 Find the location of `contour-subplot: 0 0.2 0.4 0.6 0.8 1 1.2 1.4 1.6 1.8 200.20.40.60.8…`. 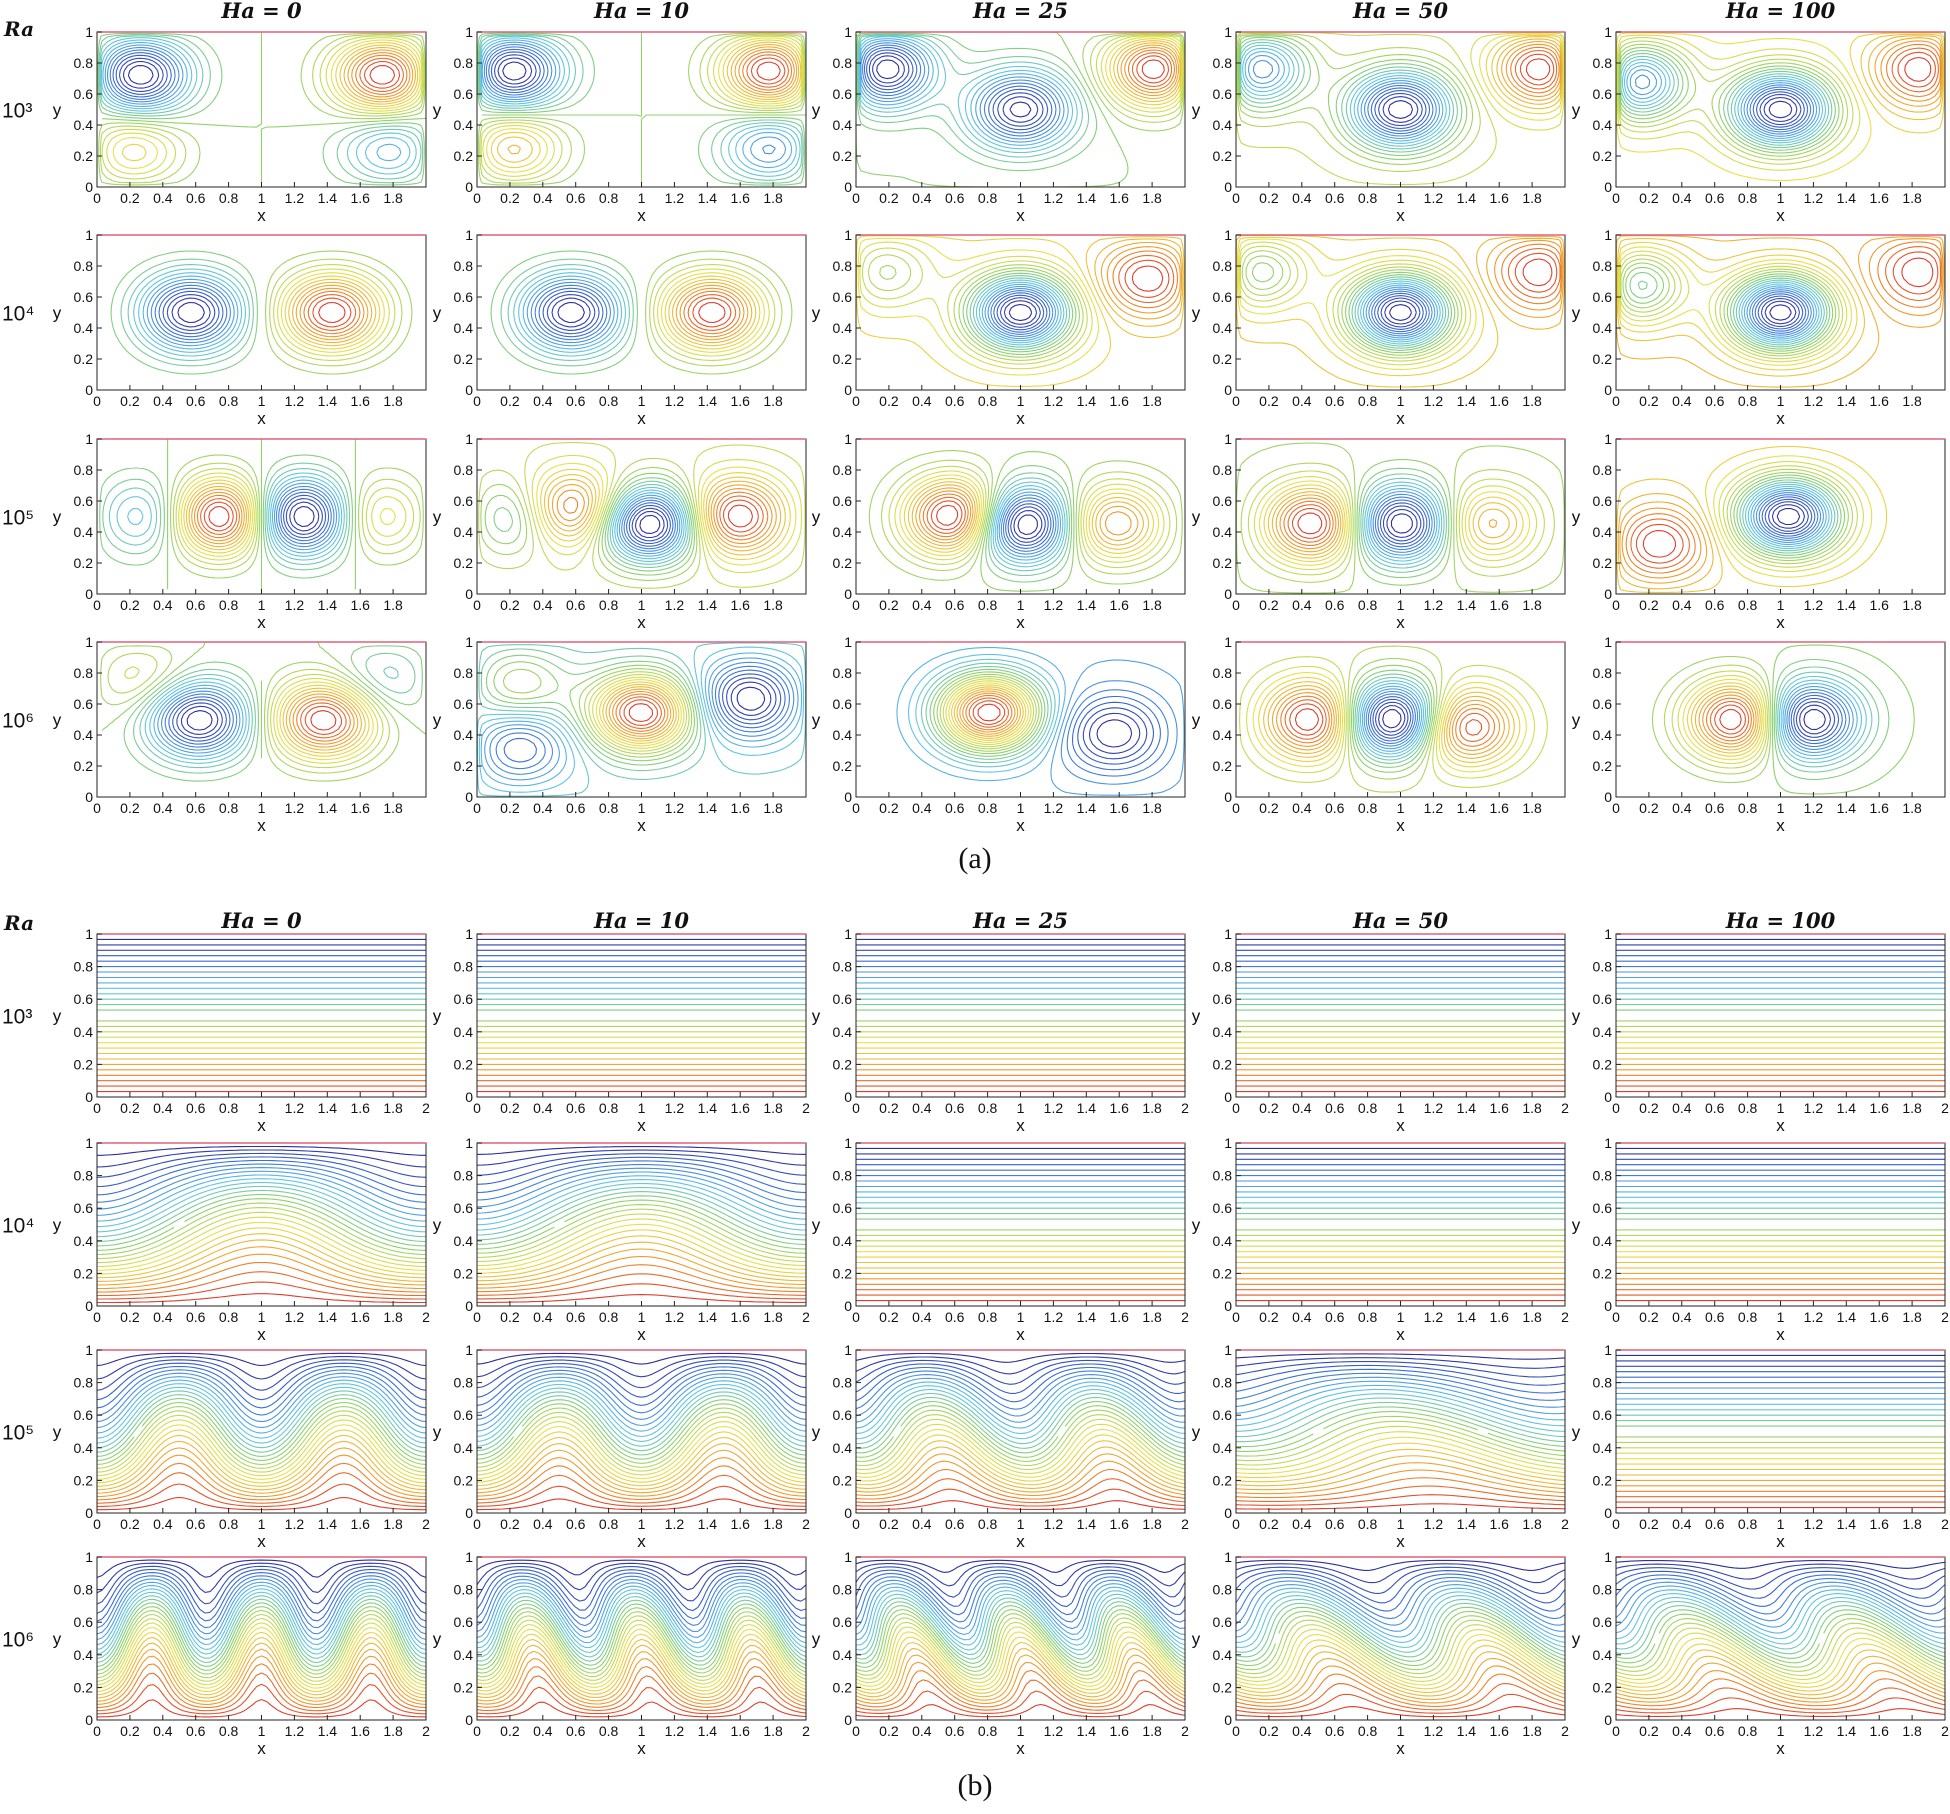

contour-subplot: 0 0.2 0.4 0.6 0.8 1 1.2 1.4 1.6 1.8 200.20.40.60.8… is located at coordinates (241, 1030).